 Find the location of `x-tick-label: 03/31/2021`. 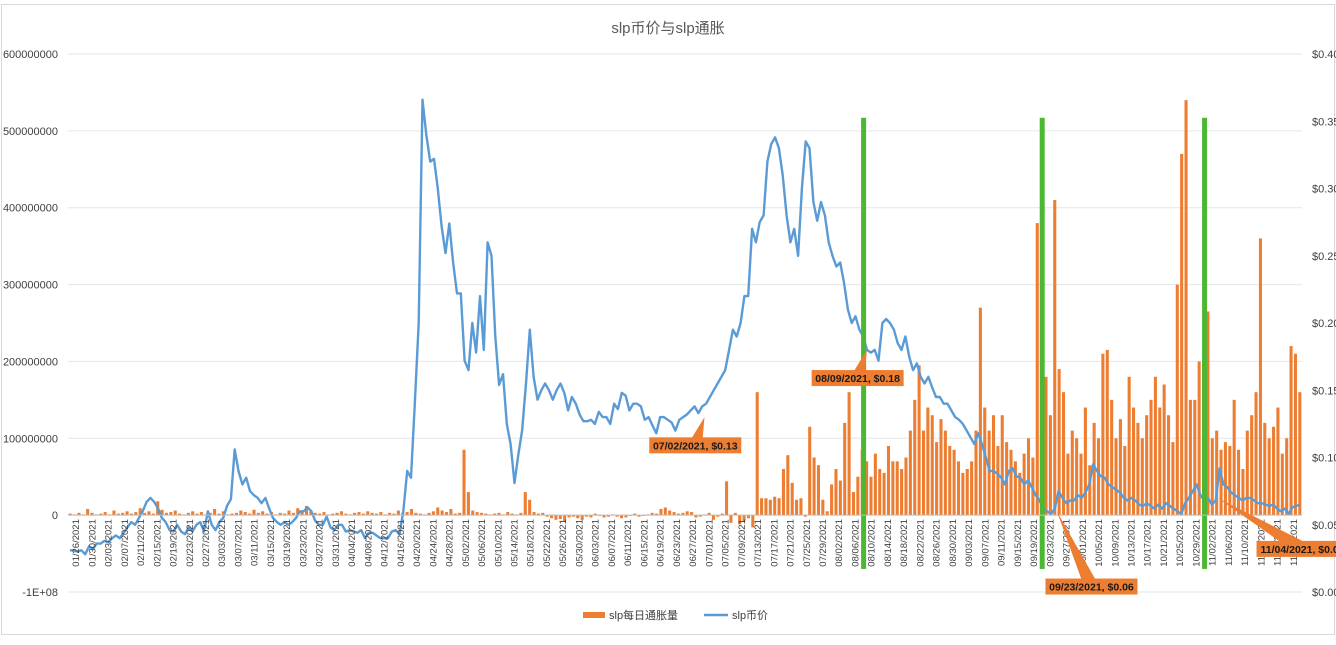

x-tick-label: 03/31/2021 is located at coordinates (336, 543).